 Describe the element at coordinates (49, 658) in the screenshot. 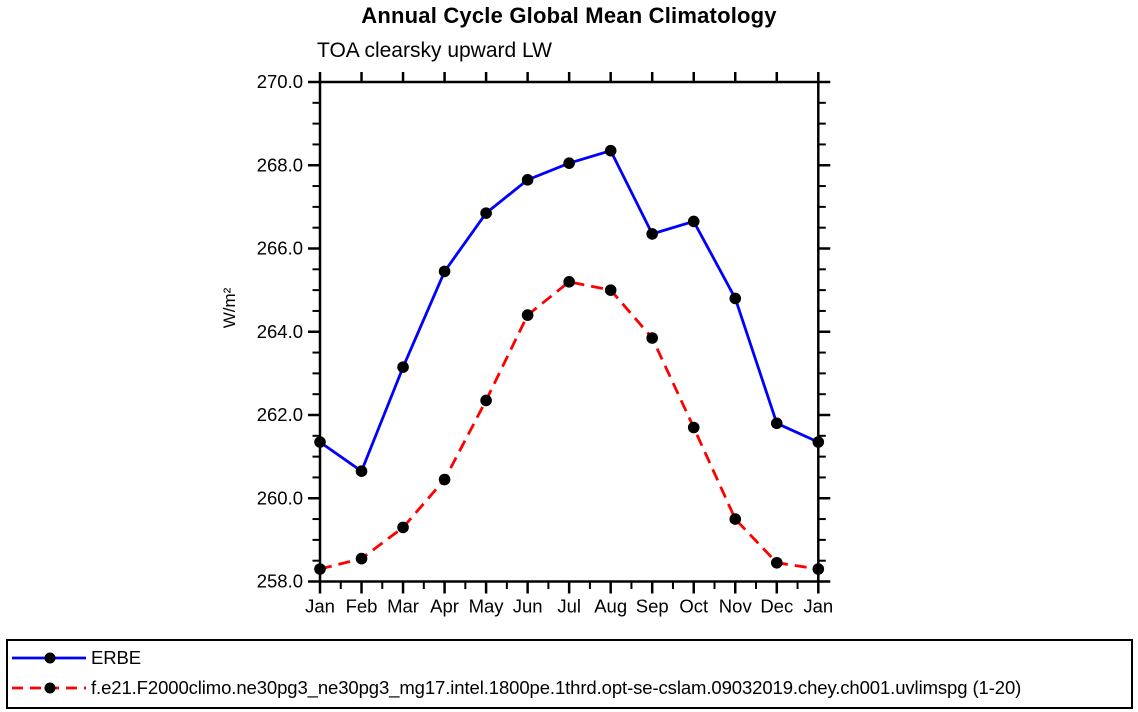

I see `legend-line-sample-solid-icon` at that location.